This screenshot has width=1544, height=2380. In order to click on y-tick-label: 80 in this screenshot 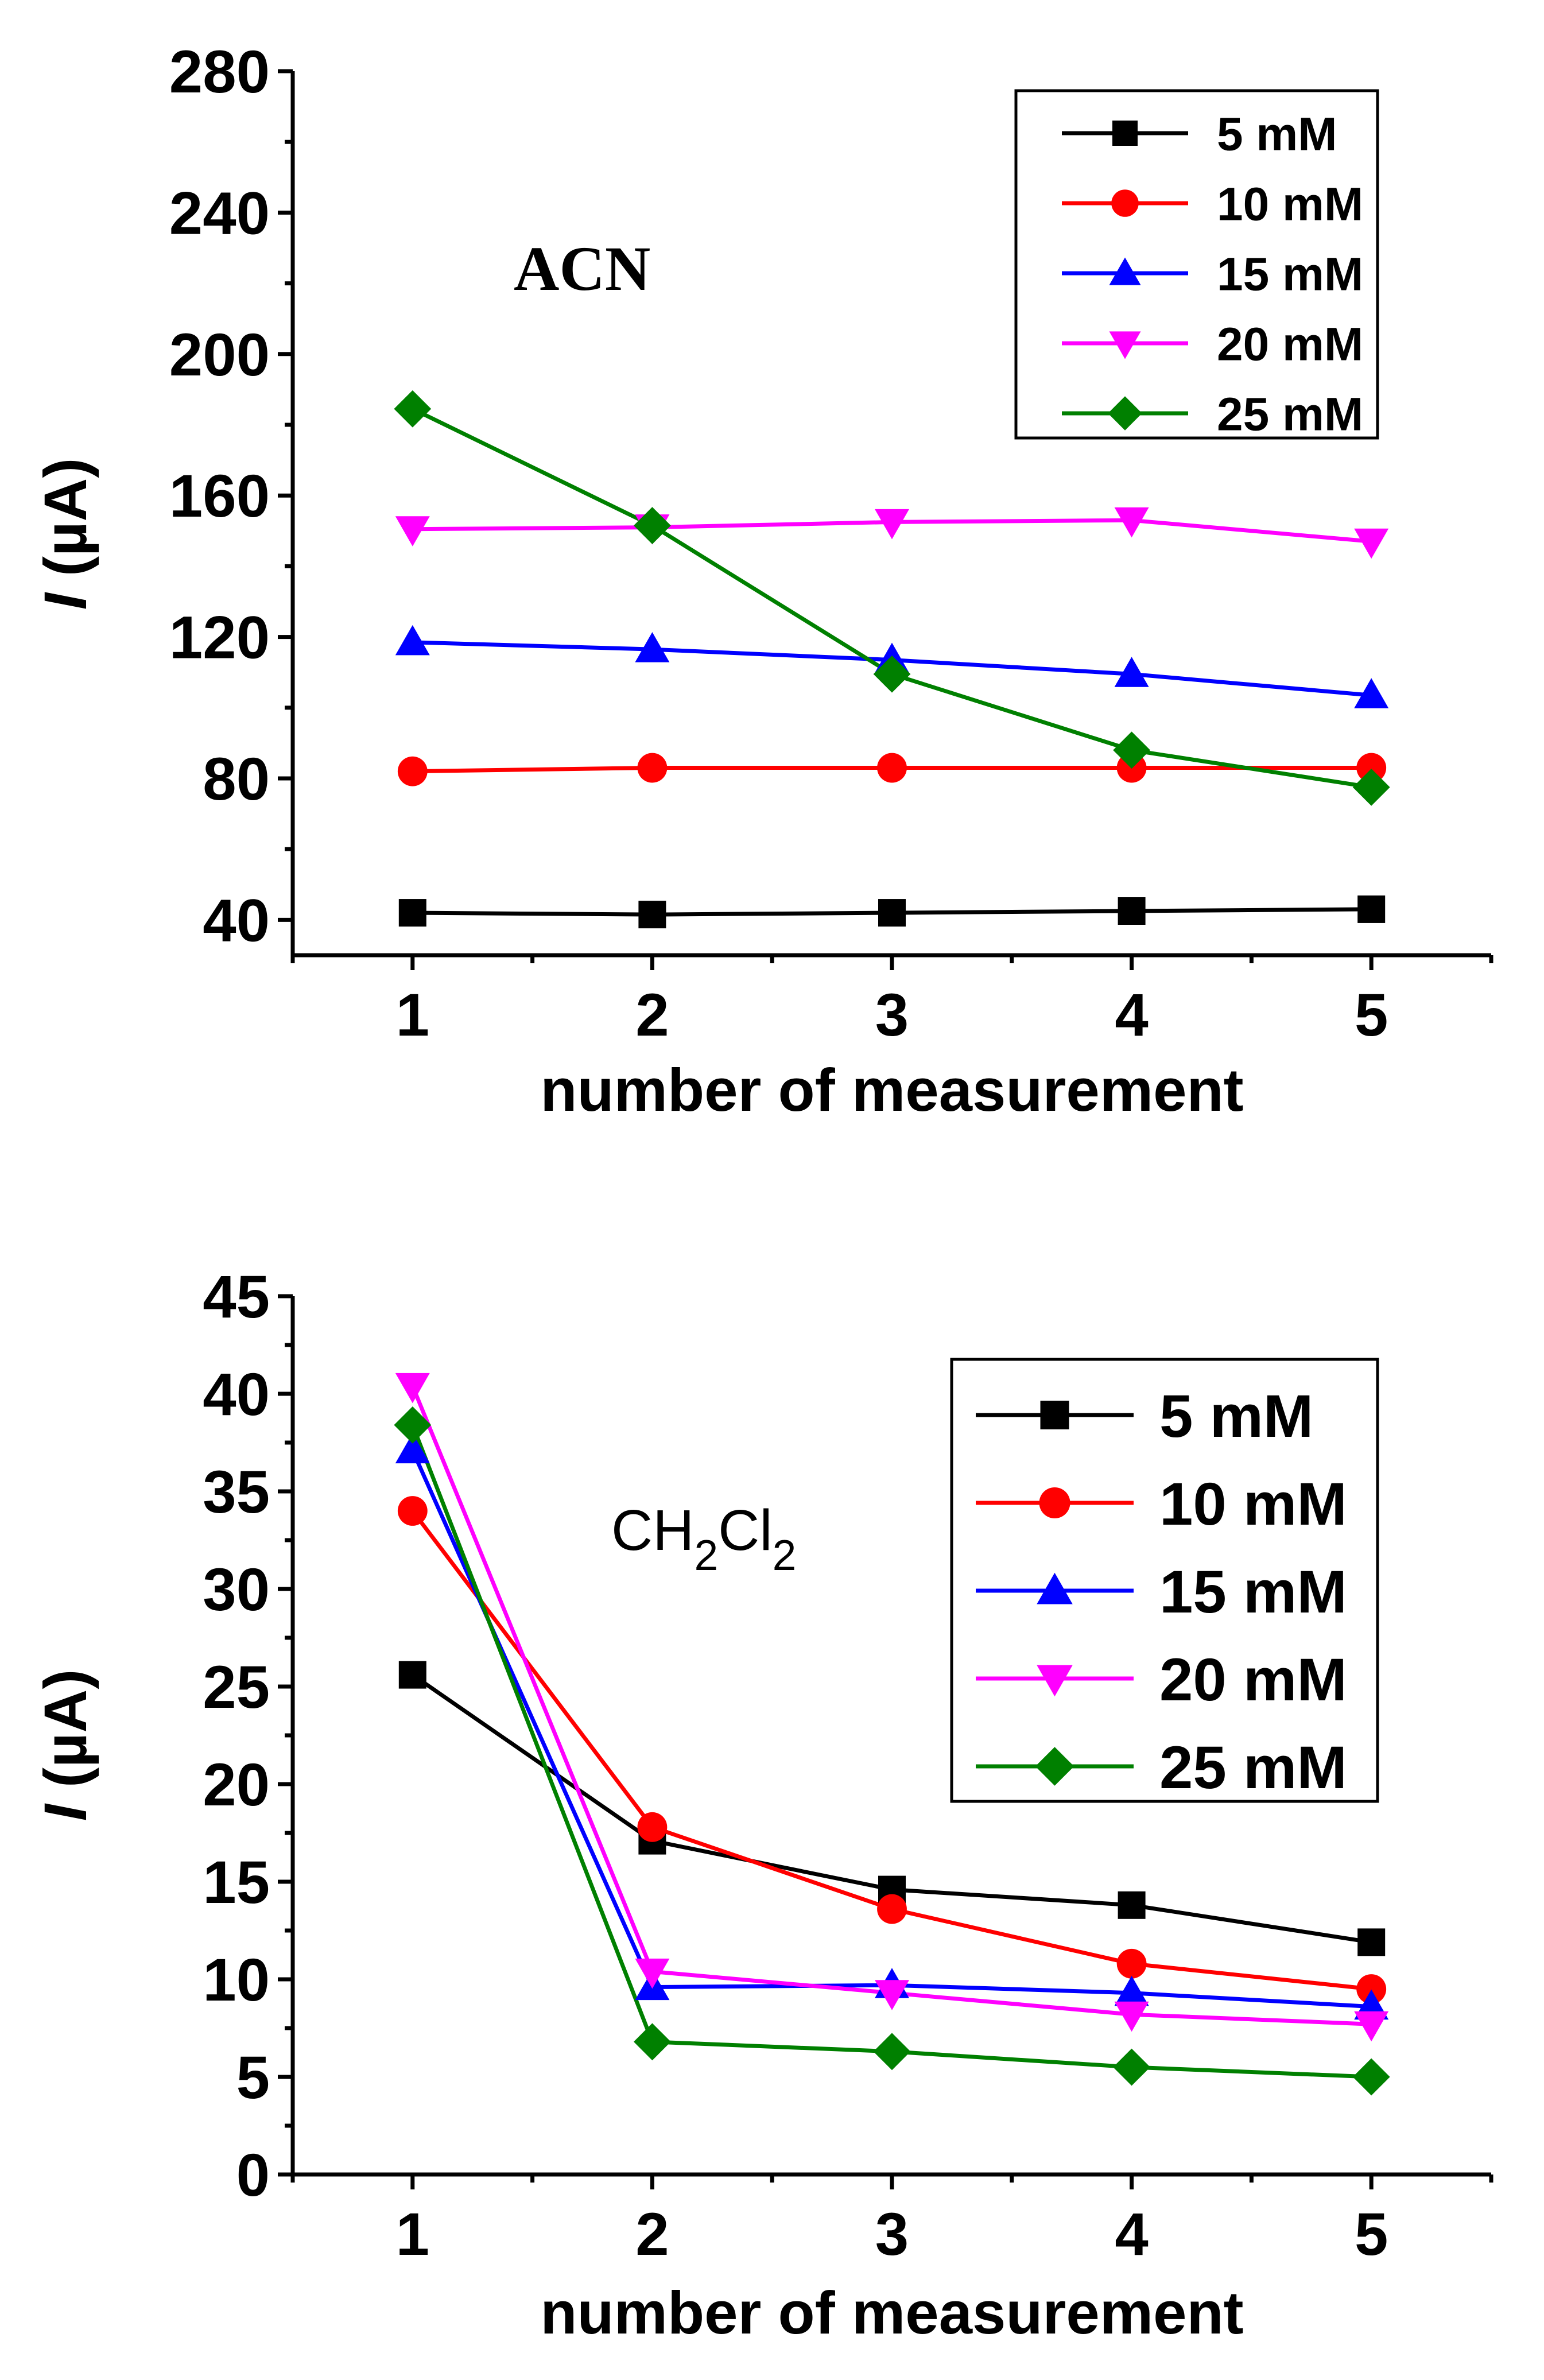, I will do `click(236, 779)`.